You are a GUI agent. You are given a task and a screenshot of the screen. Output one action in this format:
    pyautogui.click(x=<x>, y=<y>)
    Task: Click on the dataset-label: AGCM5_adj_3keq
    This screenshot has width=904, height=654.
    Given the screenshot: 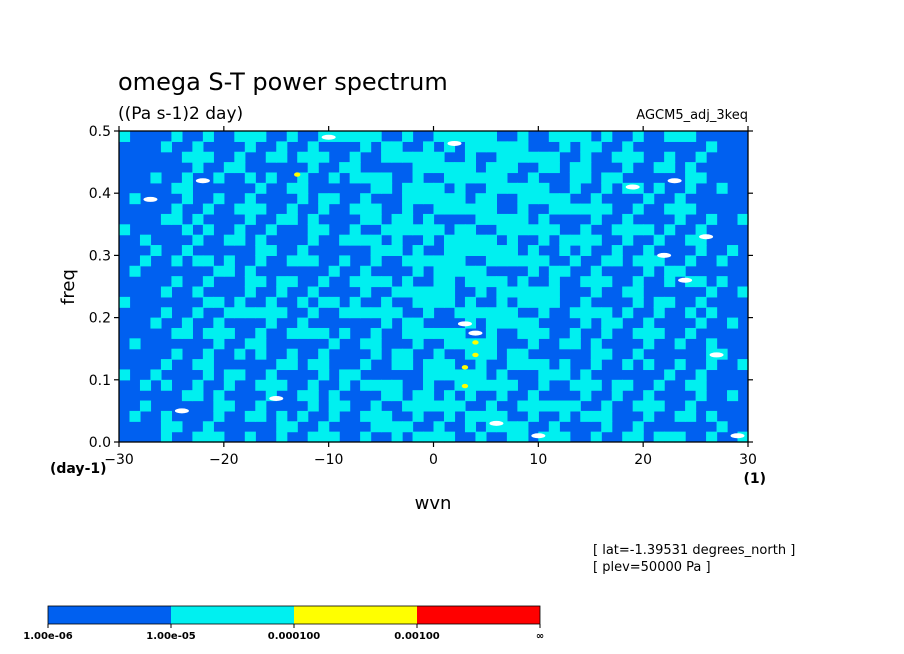 What is the action you would take?
    pyautogui.click(x=692, y=115)
    